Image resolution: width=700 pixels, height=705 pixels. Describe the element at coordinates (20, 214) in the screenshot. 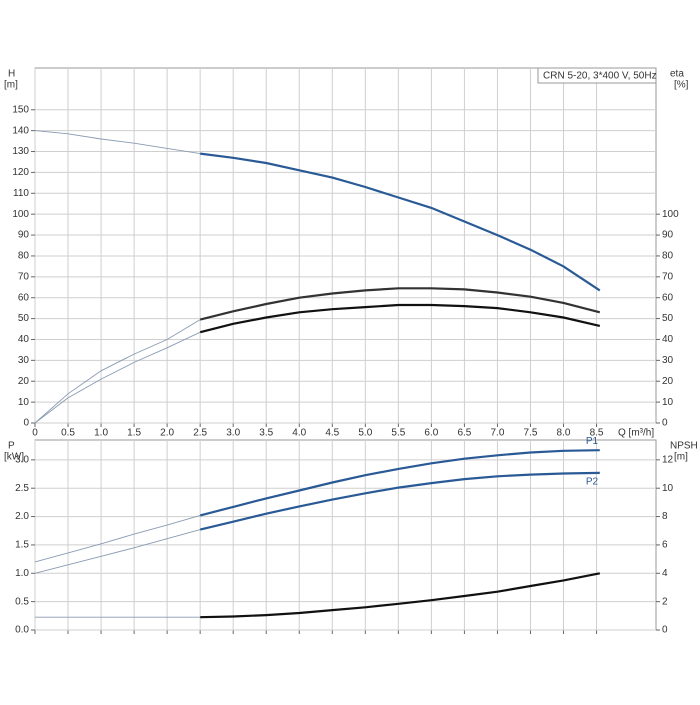

I see `y-tick-label: 100` at that location.